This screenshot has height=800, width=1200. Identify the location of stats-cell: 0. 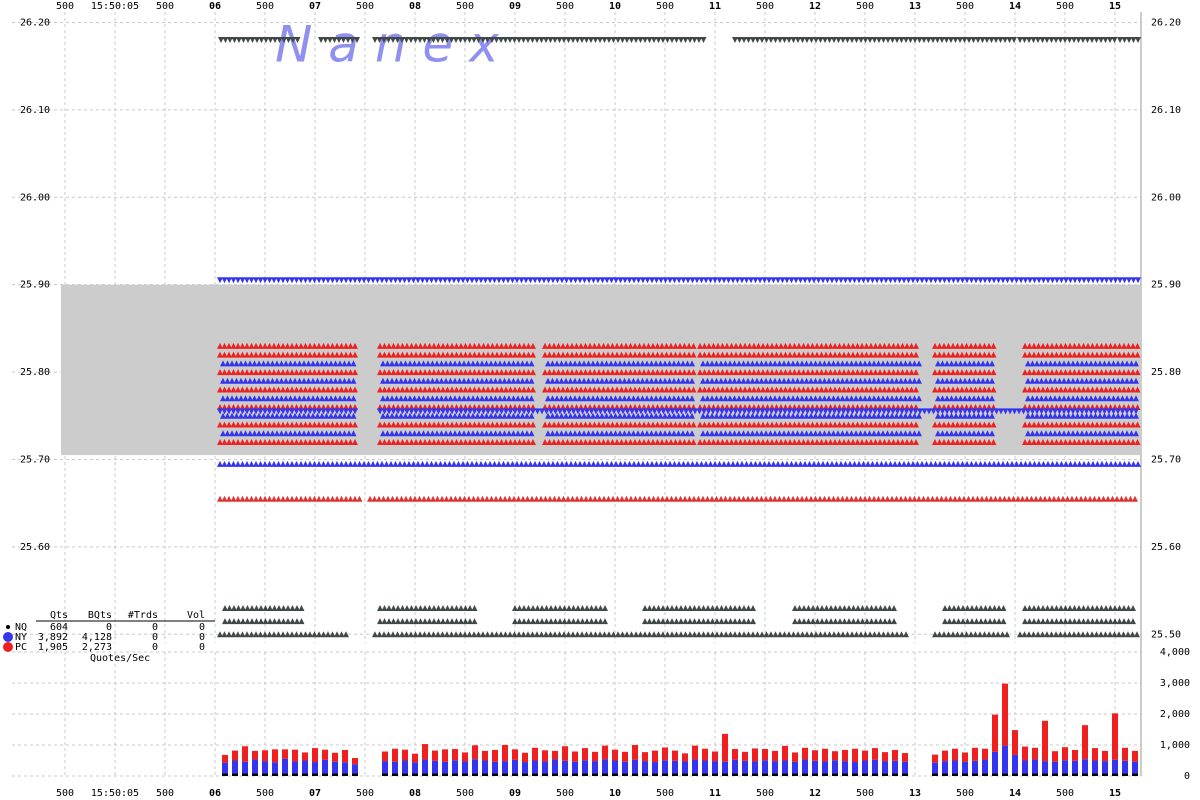
(109, 627).